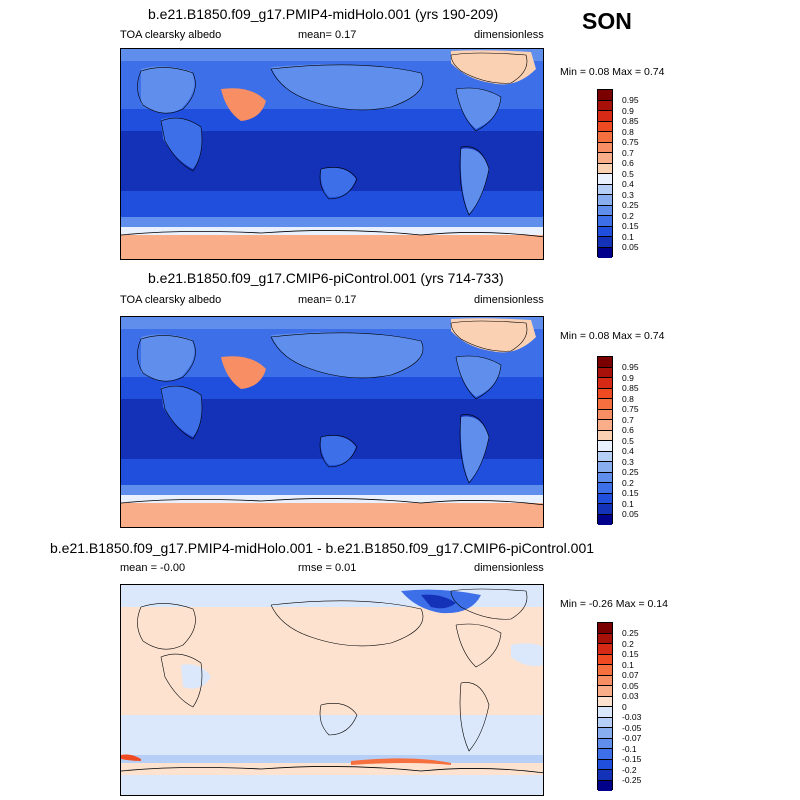 The width and height of the screenshot is (800, 800). I want to click on colorbar-tick-label: 0.07, so click(630, 675).